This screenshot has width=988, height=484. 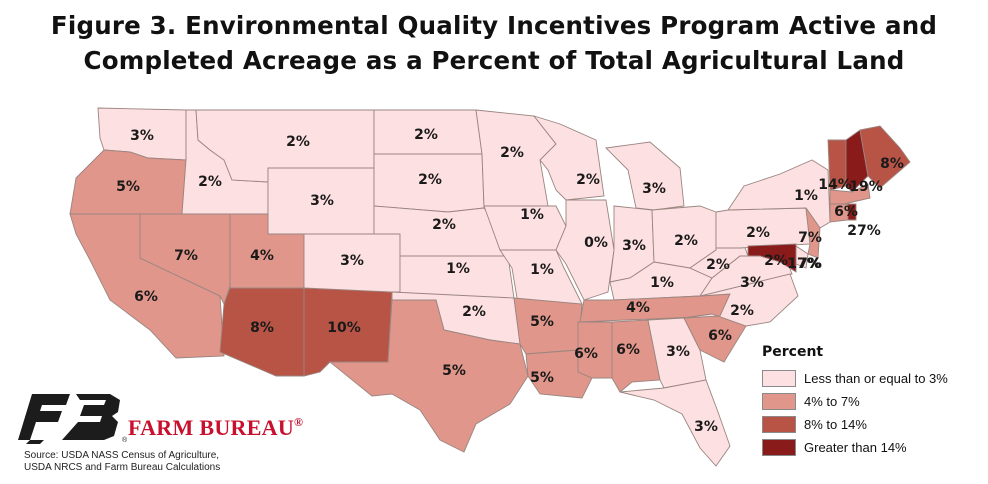 I want to click on state-label-ut: 4%, so click(x=262, y=256).